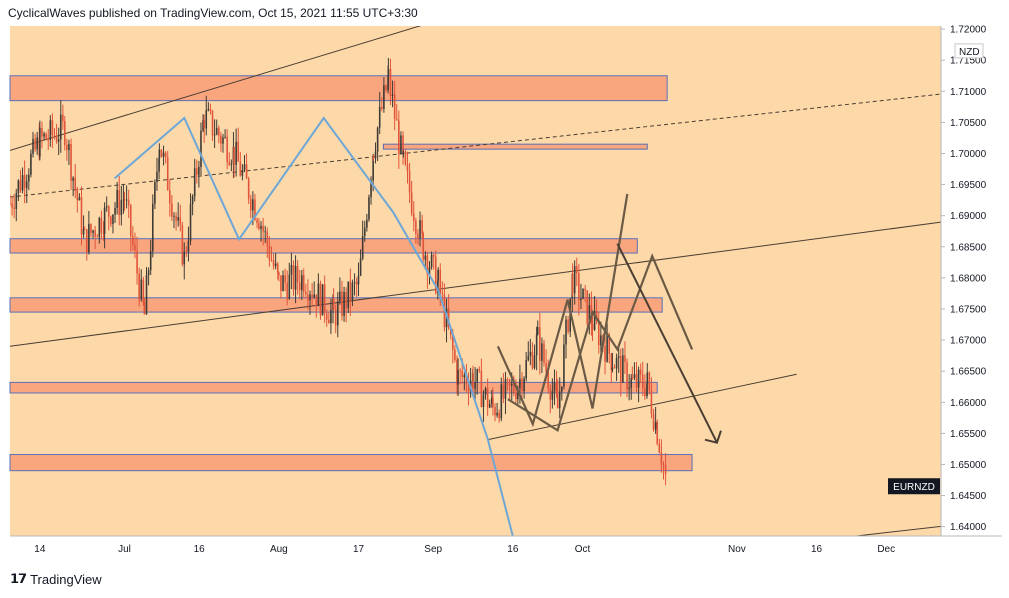 This screenshot has width=1009, height=598. What do you see at coordinates (914, 486) in the screenshot?
I see `symbol-badge` at bounding box center [914, 486].